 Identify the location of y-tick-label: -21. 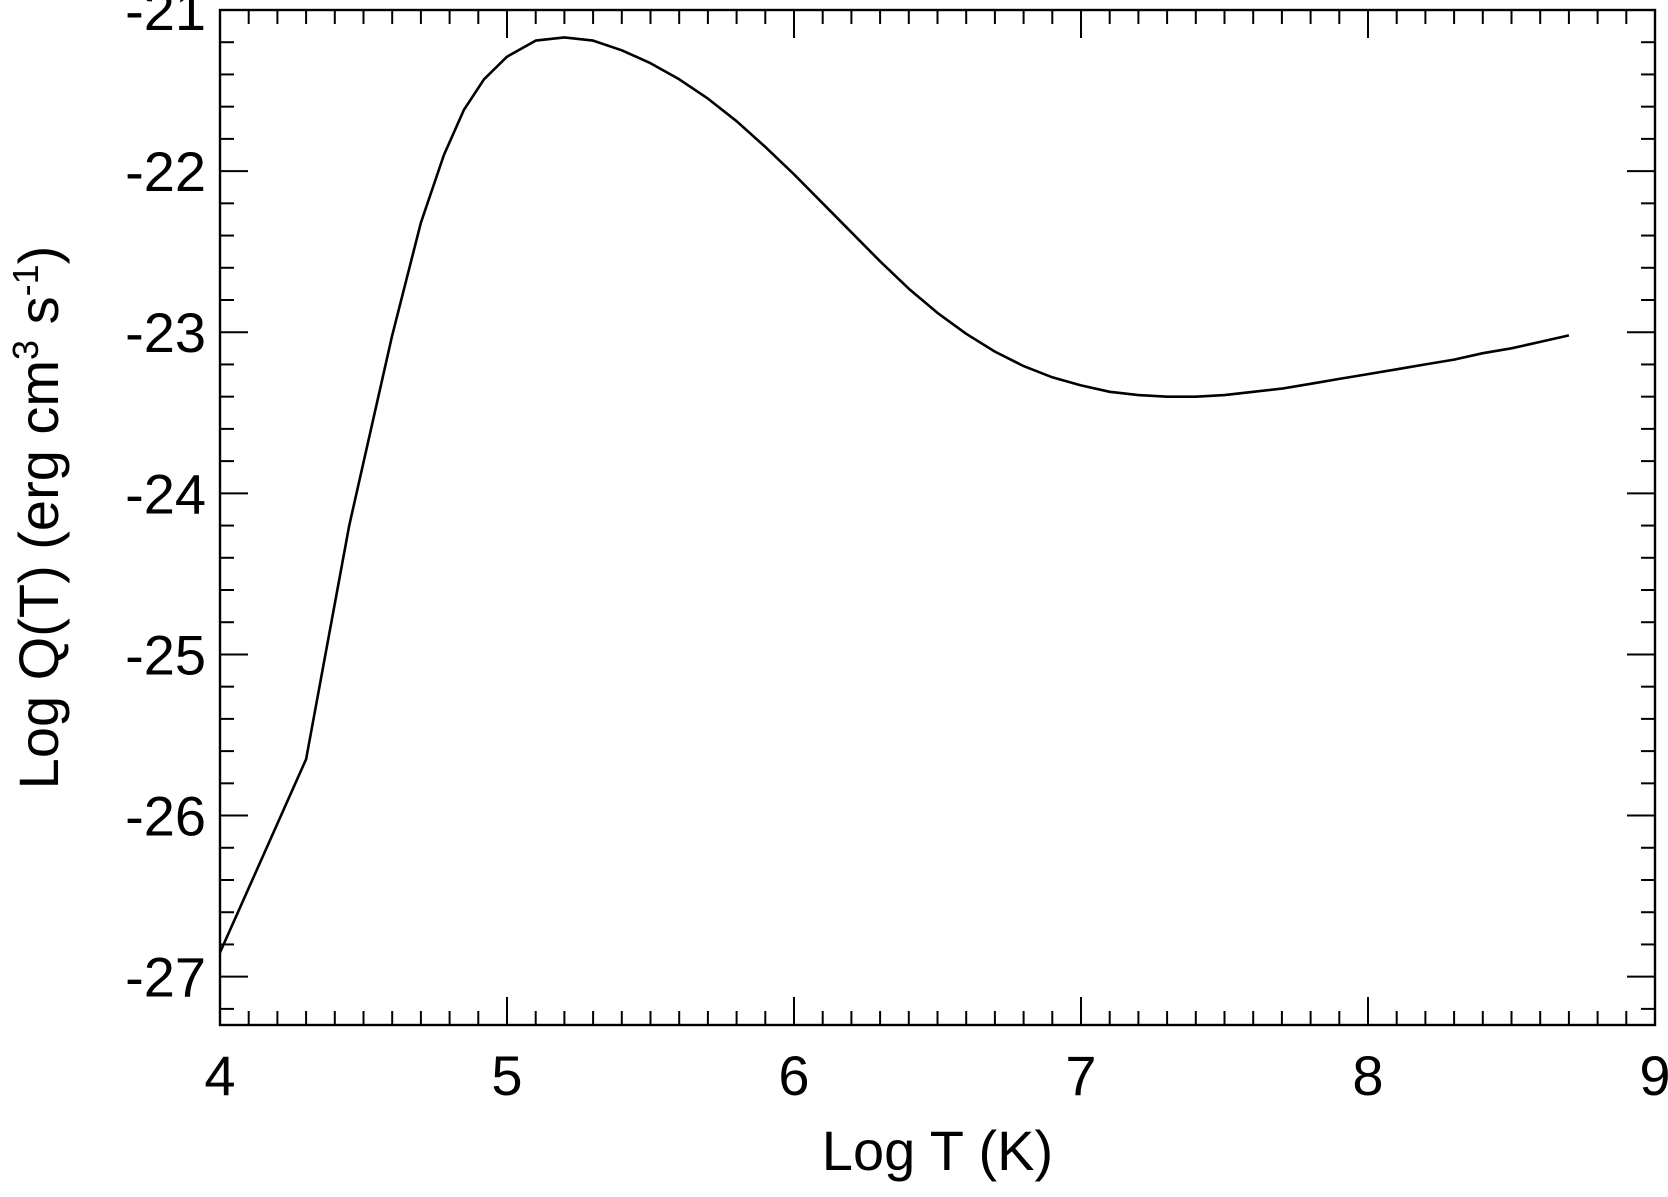
(165, 21).